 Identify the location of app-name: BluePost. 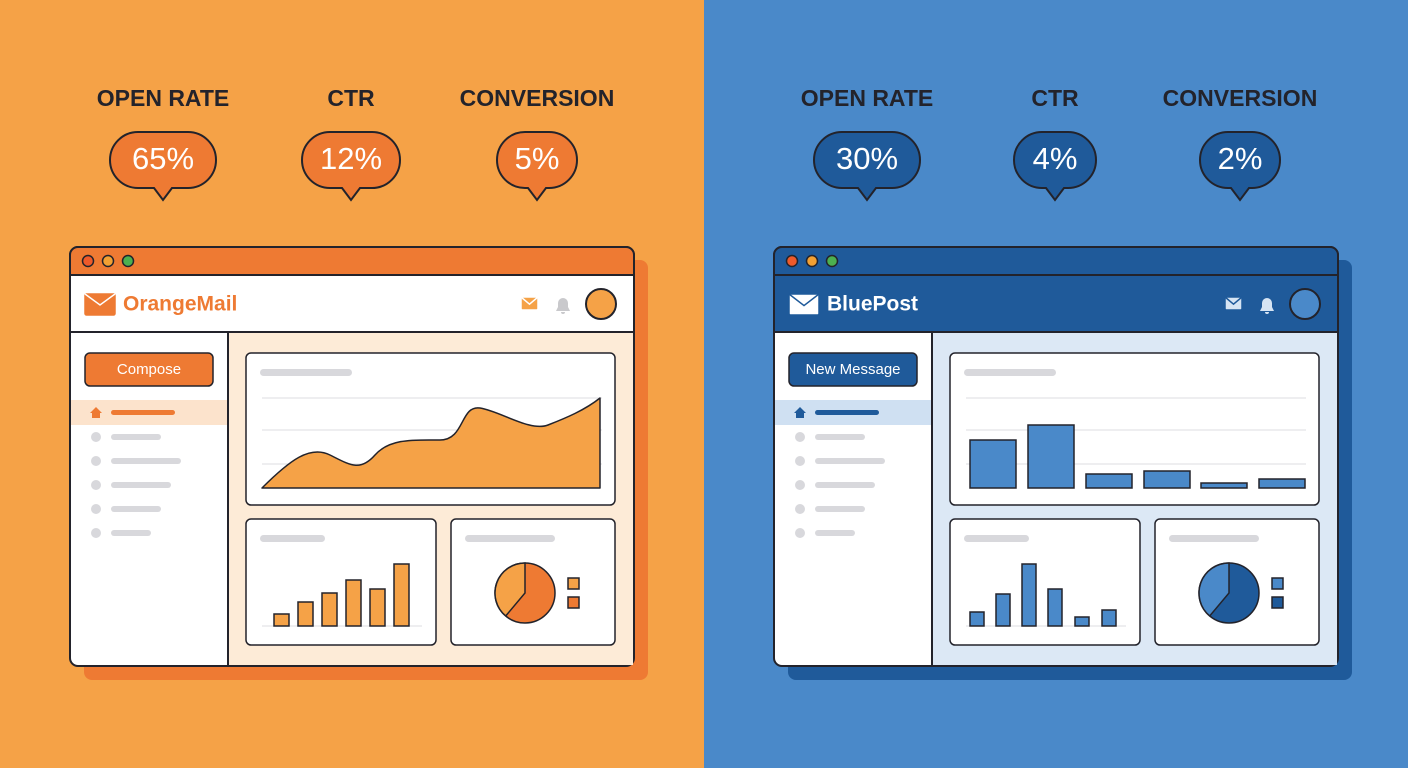
(872, 304).